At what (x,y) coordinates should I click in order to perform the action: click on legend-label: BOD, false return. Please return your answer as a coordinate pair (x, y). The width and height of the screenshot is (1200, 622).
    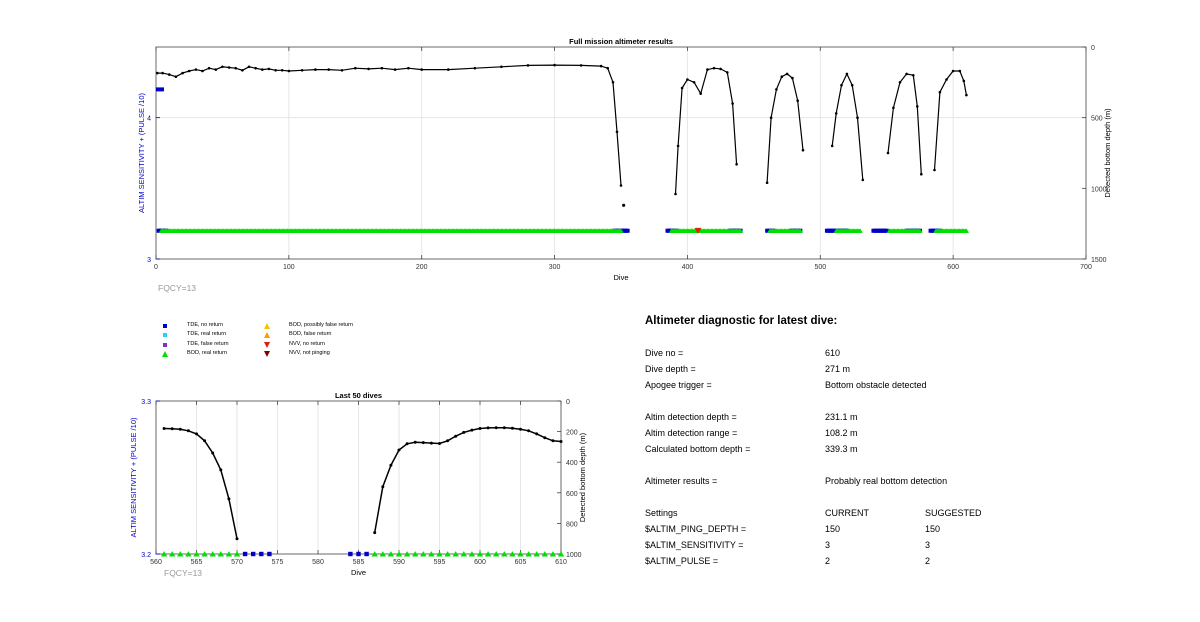
    Looking at the image, I should click on (310, 334).